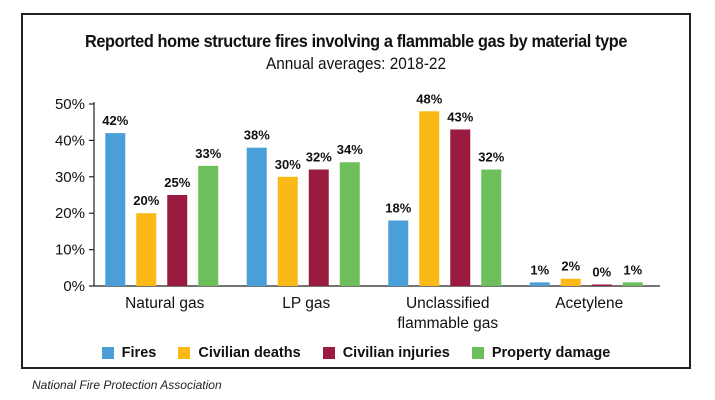  I want to click on y-tick-label: 40%, so click(70, 140).